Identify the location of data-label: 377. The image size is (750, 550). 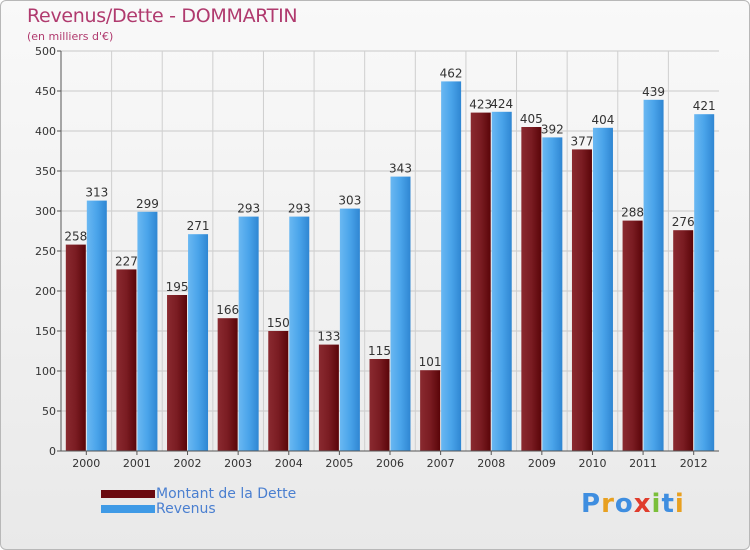
(582, 141).